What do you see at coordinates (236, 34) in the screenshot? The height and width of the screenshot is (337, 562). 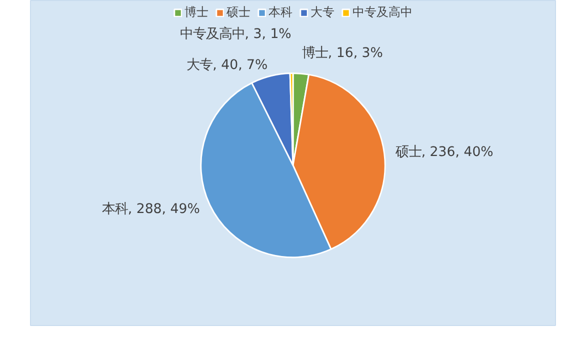 I see `data-label: 中专及高中, 3, 1%` at bounding box center [236, 34].